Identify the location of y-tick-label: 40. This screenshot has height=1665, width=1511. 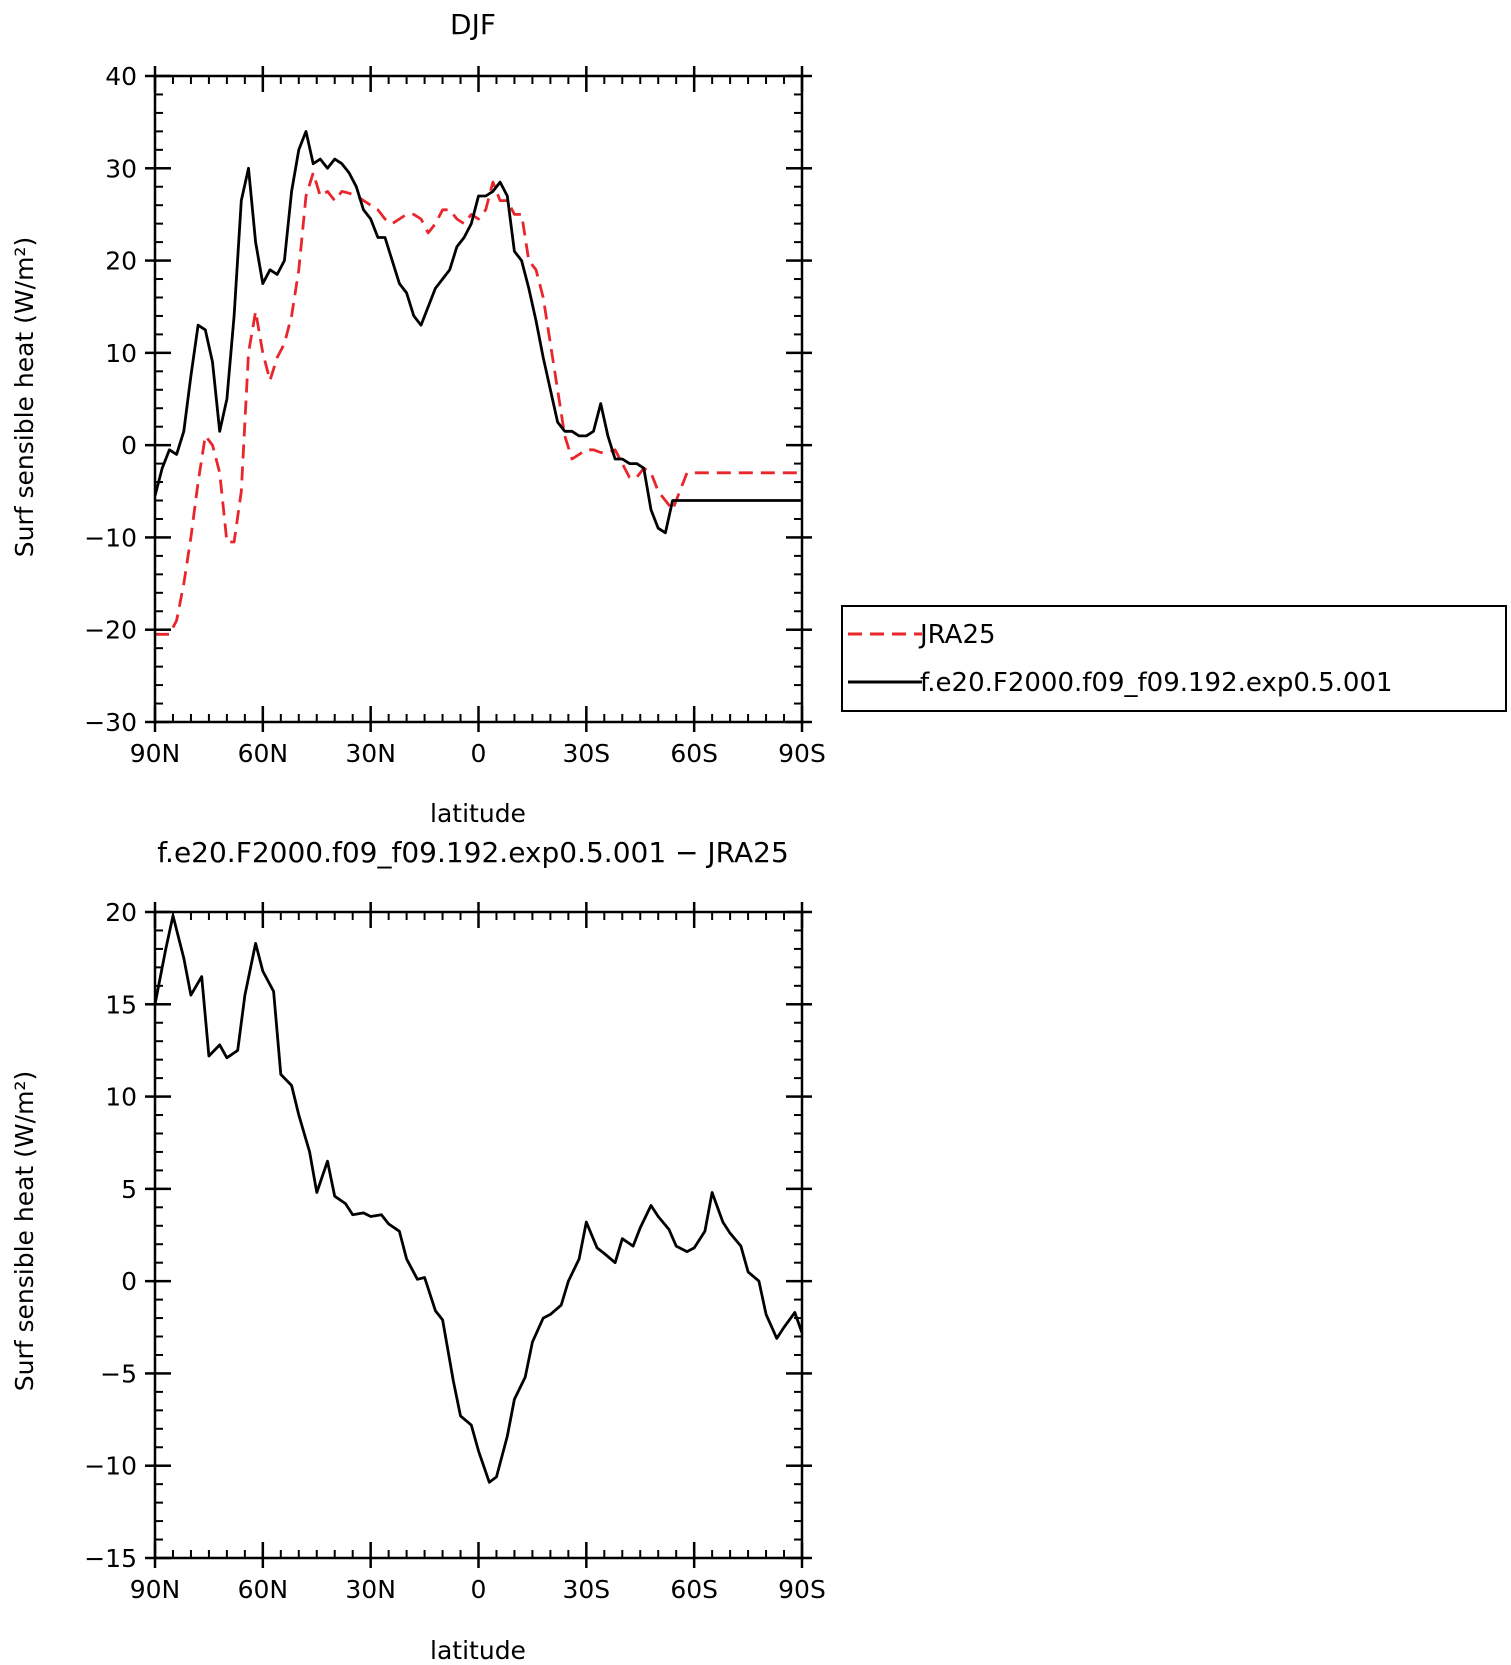
(121, 76).